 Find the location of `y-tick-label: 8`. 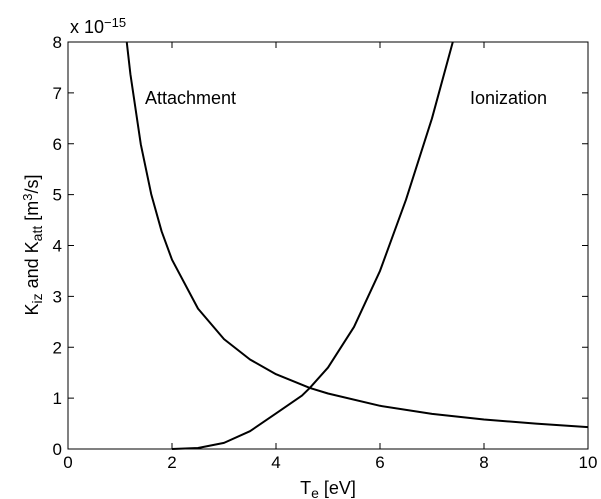

y-tick-label: 8 is located at coordinates (57, 42).